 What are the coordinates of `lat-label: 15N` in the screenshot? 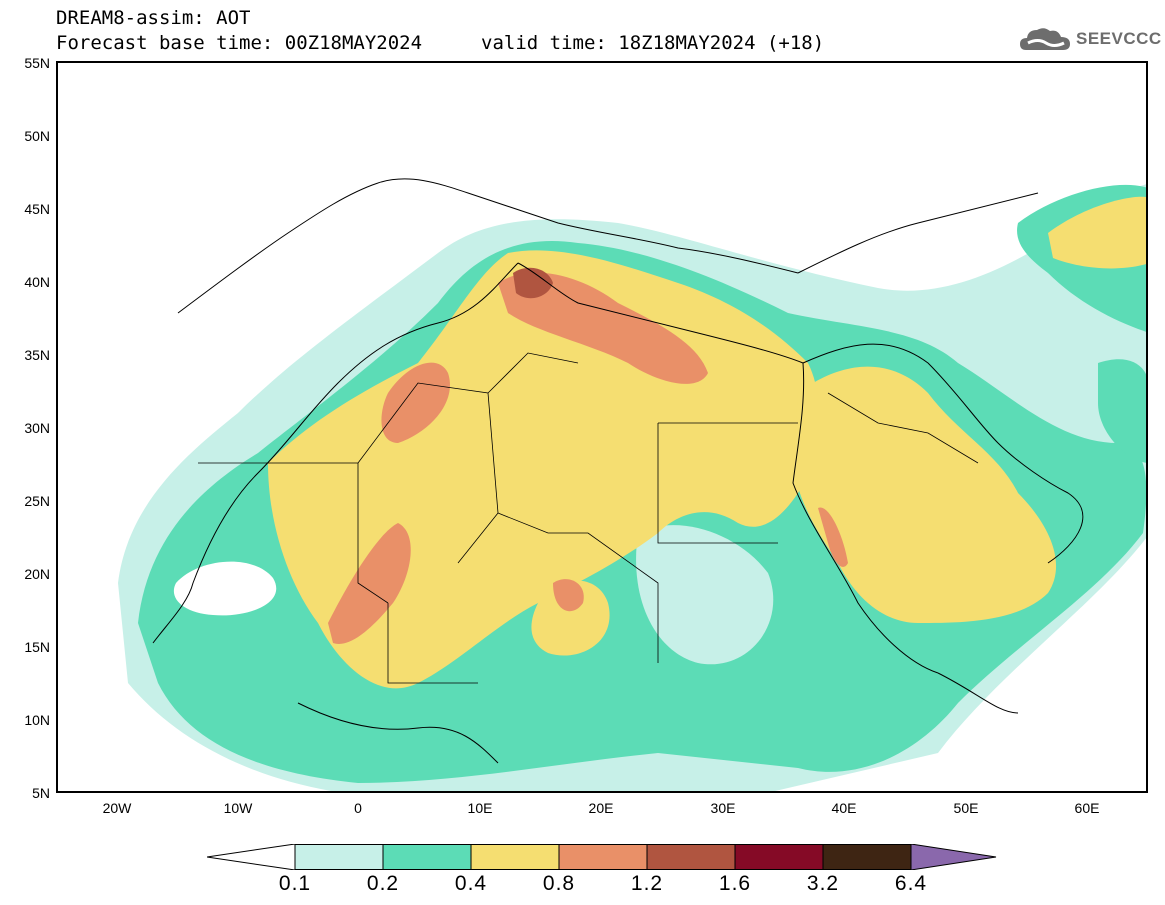 It's located at (37, 647).